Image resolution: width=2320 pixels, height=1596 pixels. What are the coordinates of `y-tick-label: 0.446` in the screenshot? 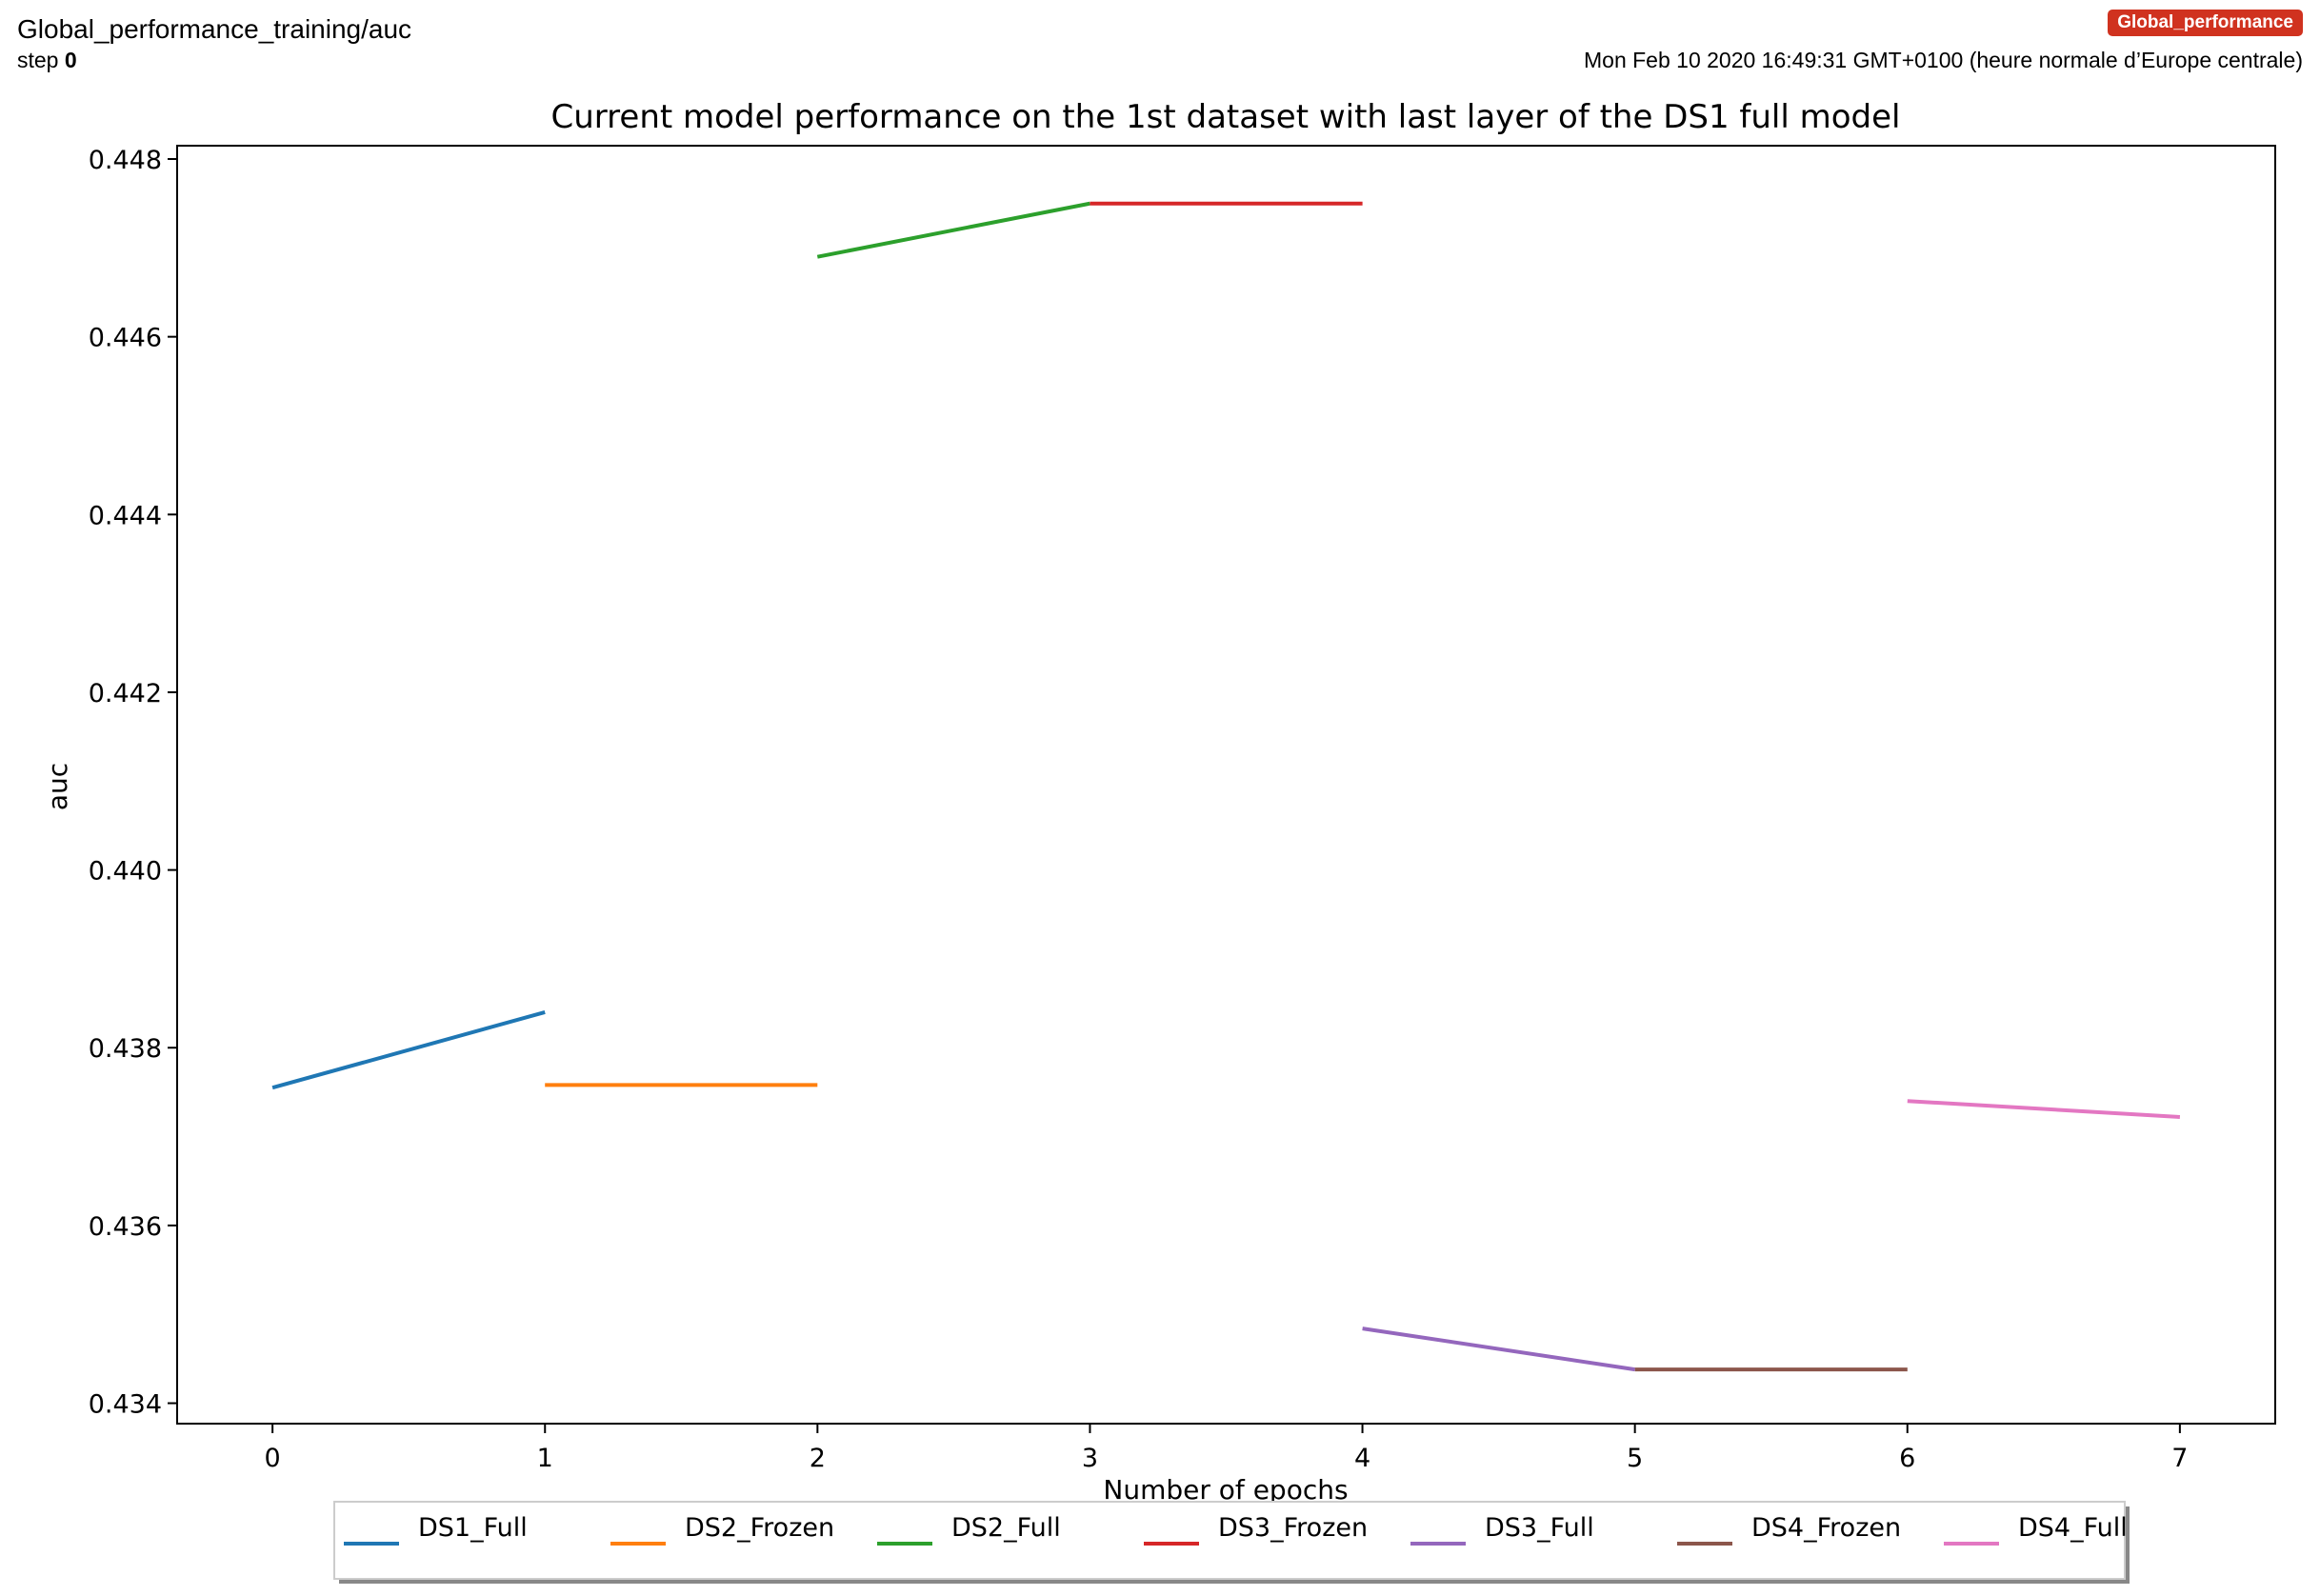 It's located at (125, 338).